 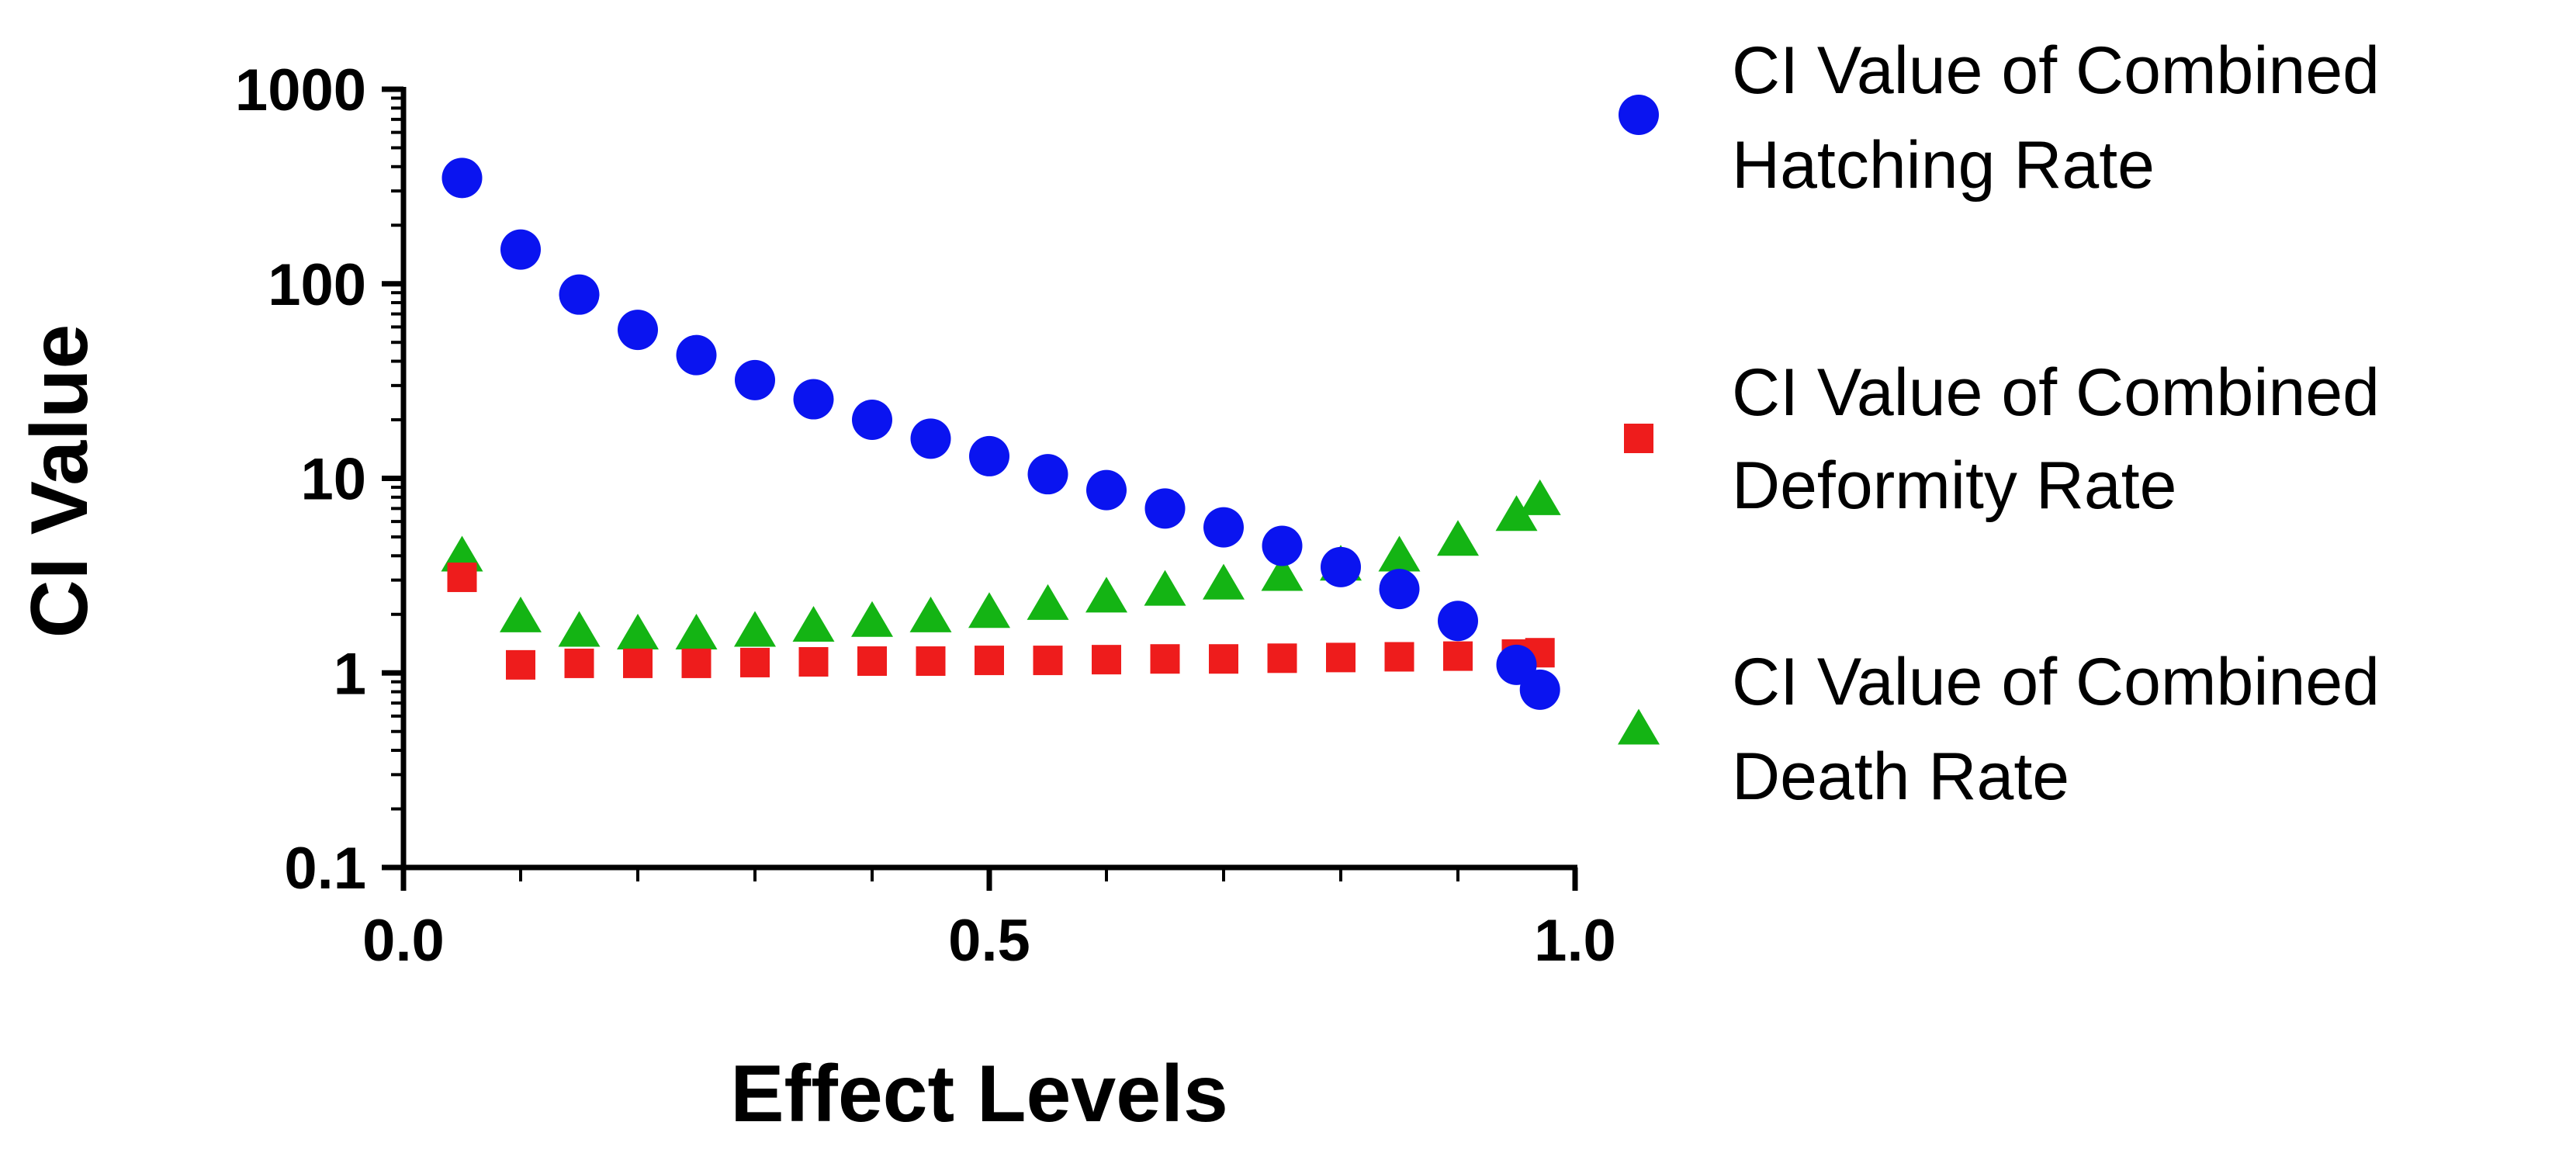 What do you see at coordinates (1900, 776) in the screenshot?
I see `legend-label-line2: Death Rate` at bounding box center [1900, 776].